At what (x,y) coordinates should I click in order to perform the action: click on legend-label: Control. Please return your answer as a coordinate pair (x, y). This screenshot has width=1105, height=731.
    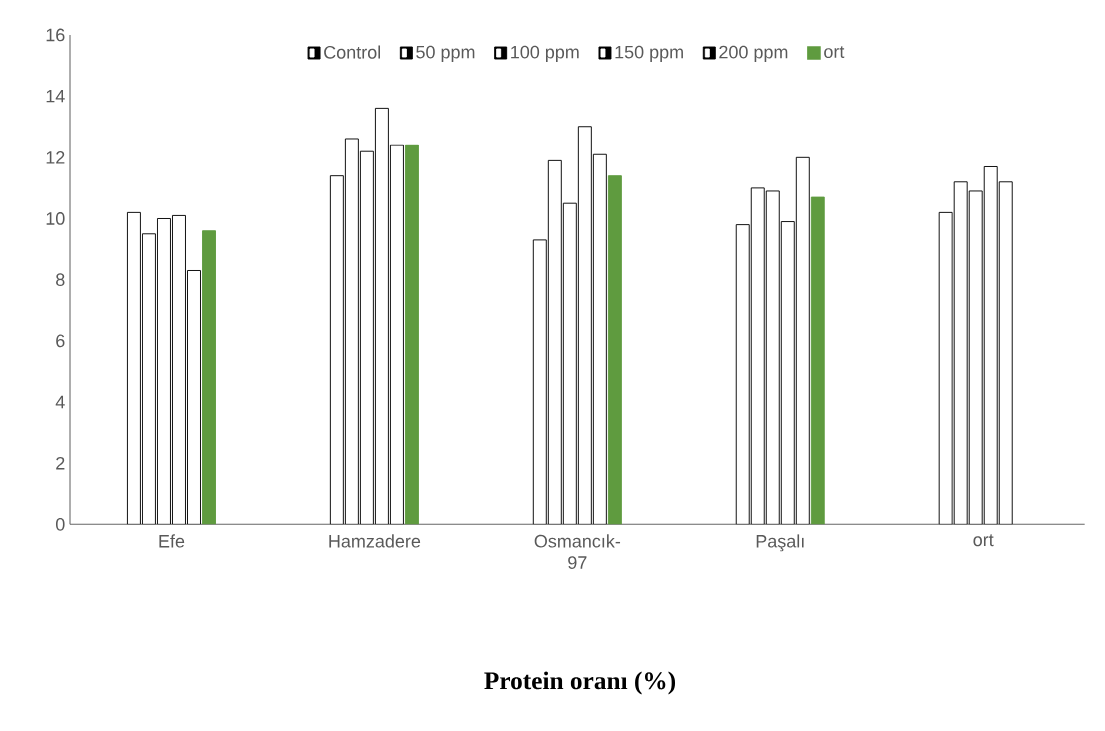
    Looking at the image, I should click on (352, 52).